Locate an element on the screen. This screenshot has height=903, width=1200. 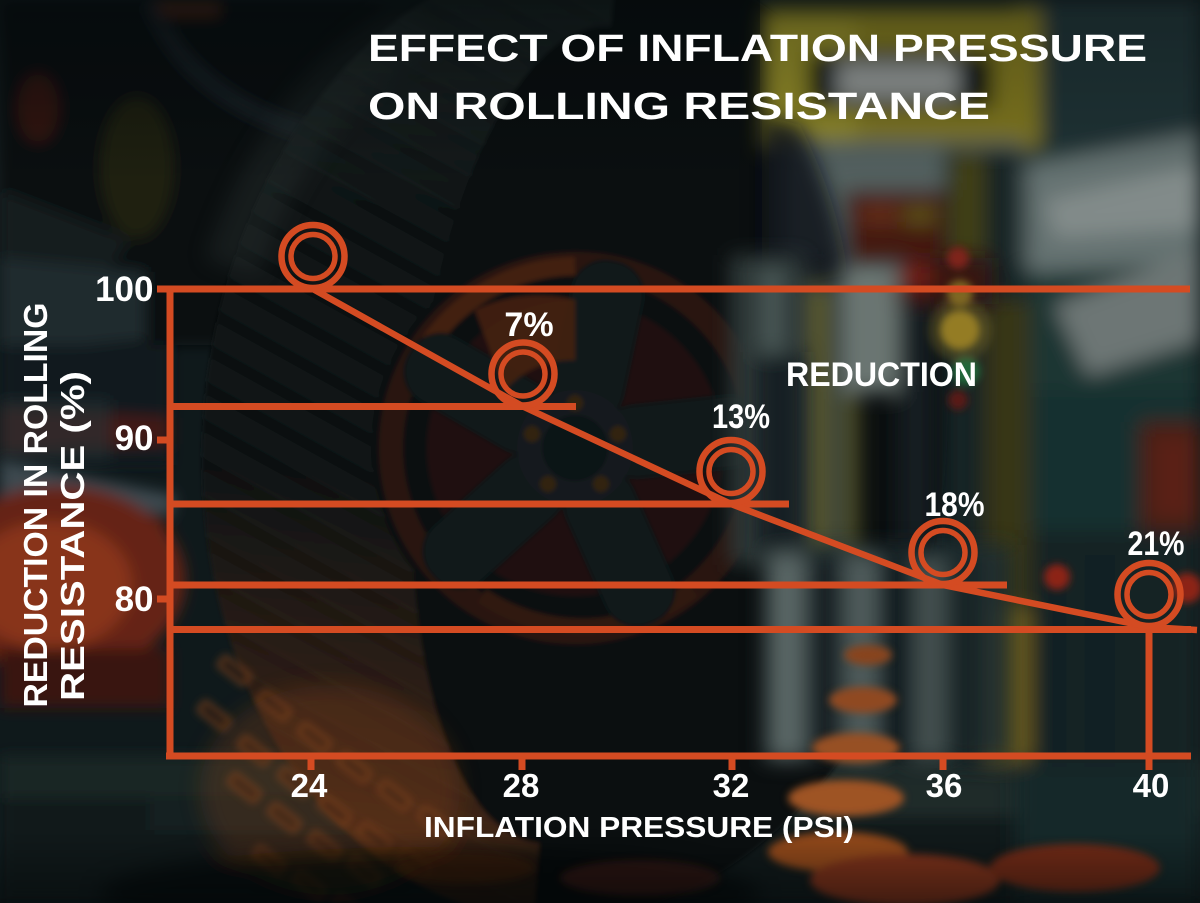
svg-text: 28 is located at coordinates (521, 785).